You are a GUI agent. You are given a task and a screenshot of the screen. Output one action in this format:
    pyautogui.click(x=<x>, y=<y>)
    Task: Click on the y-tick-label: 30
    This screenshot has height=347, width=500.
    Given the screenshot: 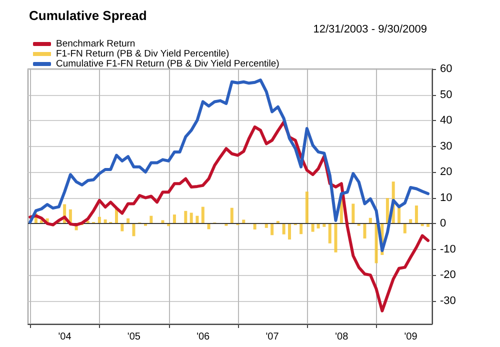 What is the action you would take?
    pyautogui.click(x=446, y=146)
    